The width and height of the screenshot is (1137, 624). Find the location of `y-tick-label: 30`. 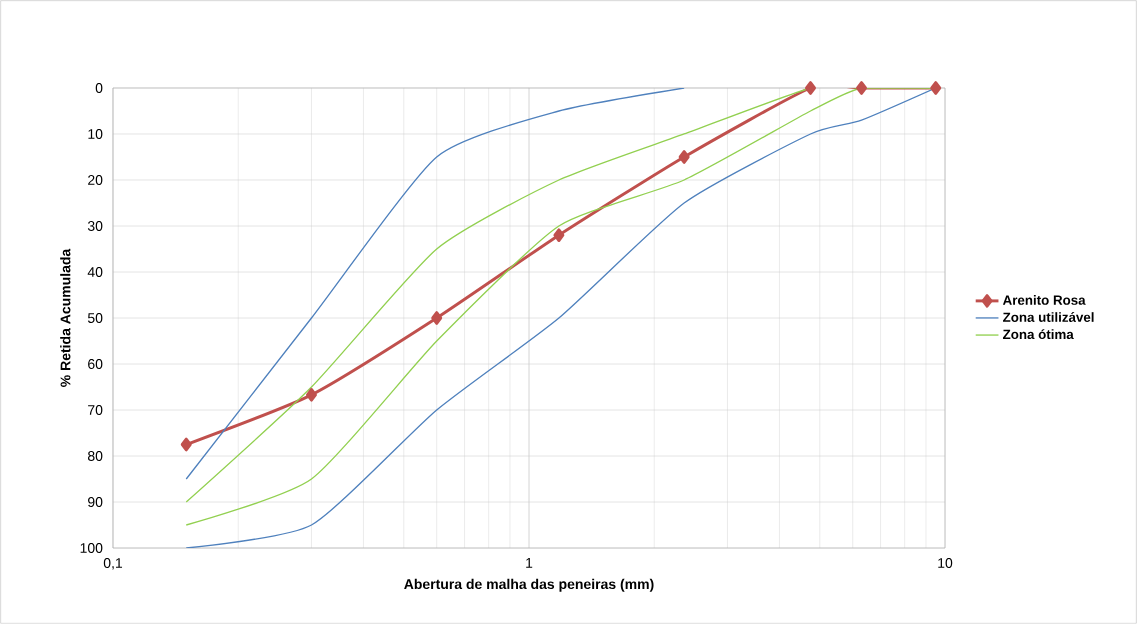

y-tick-label: 30 is located at coordinates (95, 226).